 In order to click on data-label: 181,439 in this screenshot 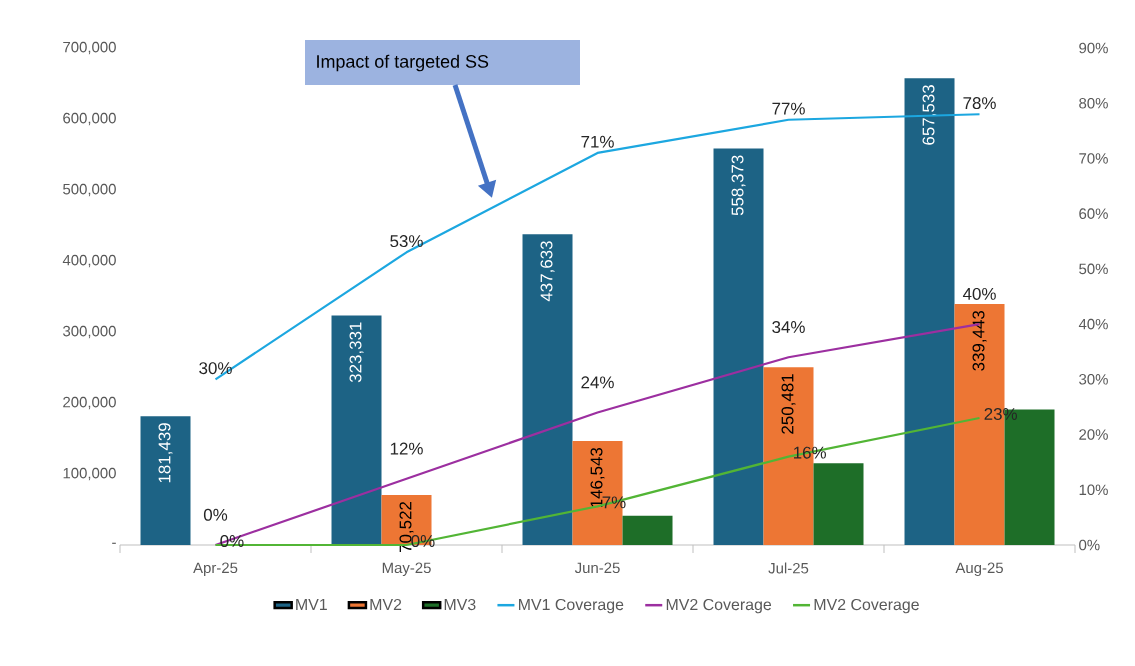, I will do `click(165, 453)`.